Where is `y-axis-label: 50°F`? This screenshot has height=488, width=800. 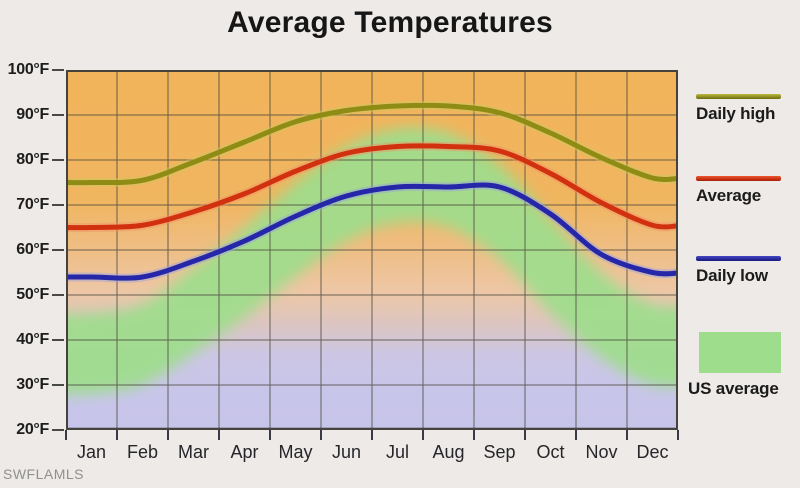
y-axis-label: 50°F is located at coordinates (32, 294).